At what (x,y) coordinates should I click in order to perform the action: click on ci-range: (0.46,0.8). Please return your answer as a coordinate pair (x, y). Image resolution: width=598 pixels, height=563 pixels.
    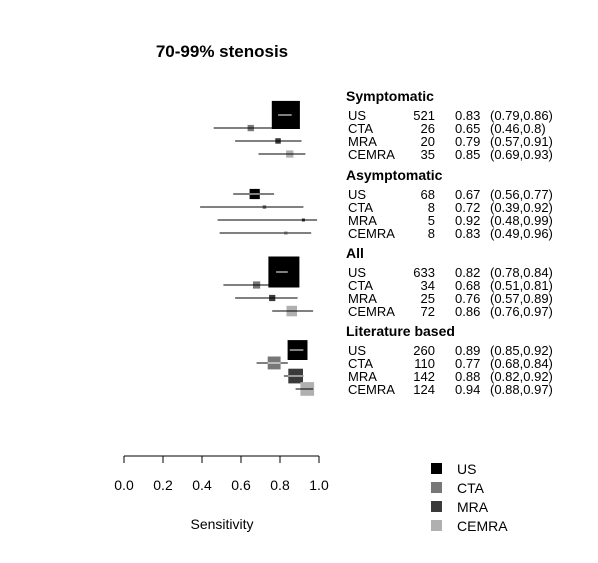
    Looking at the image, I should click on (518, 128).